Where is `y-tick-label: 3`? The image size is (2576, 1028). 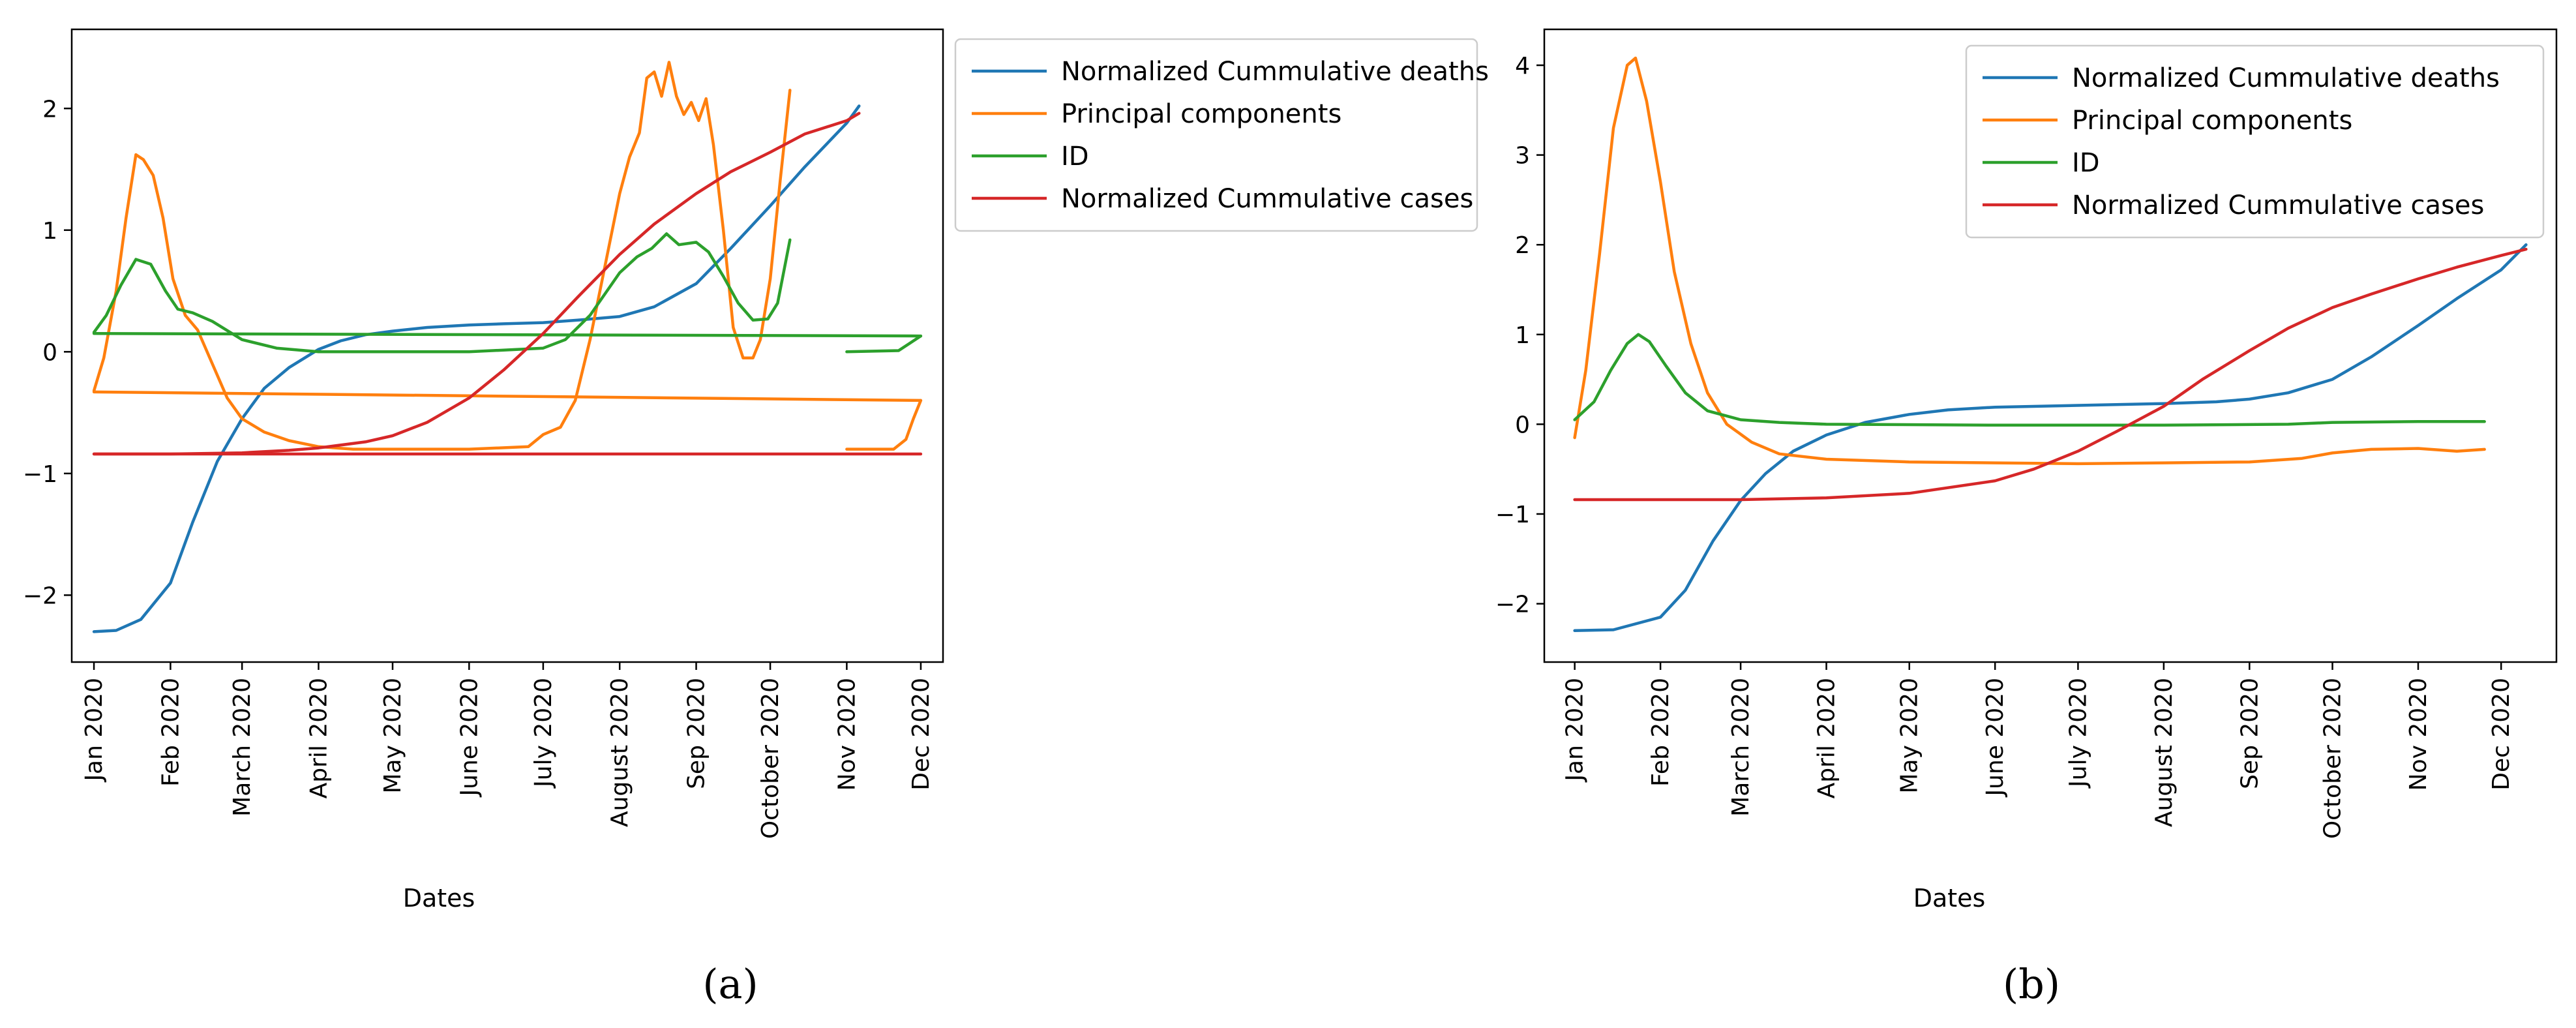 y-tick-label: 3 is located at coordinates (1522, 157).